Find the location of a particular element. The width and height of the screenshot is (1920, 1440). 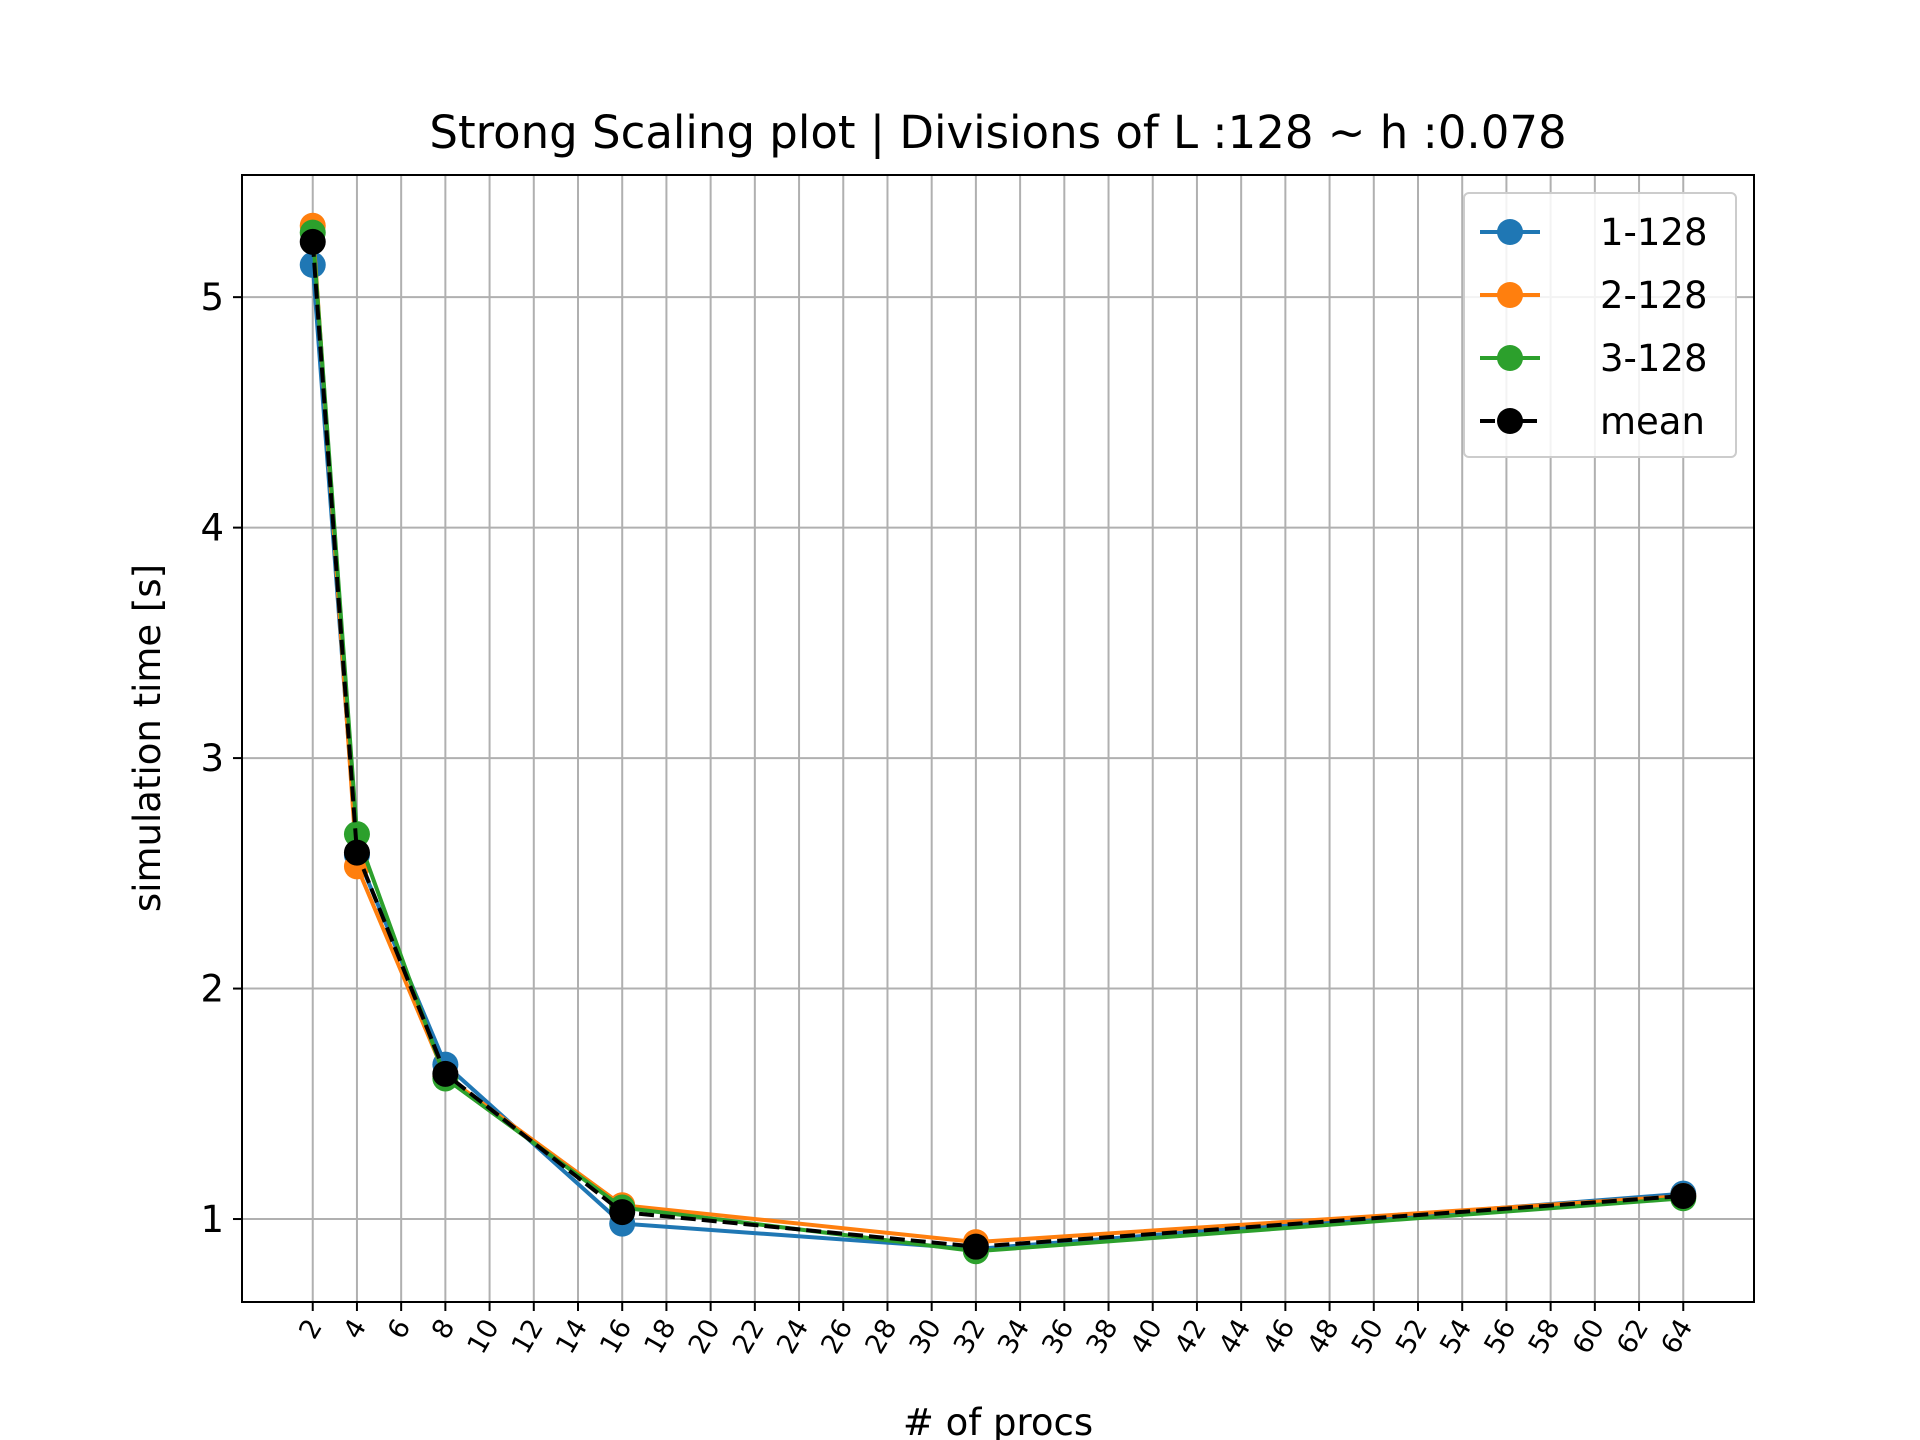

y-axis-label: simulation time [s] is located at coordinates (147, 738).